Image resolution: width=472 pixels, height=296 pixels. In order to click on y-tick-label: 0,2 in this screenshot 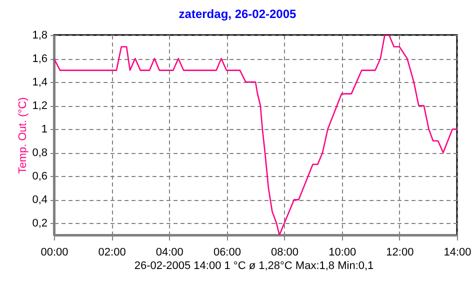, I will do `click(40, 224)`.